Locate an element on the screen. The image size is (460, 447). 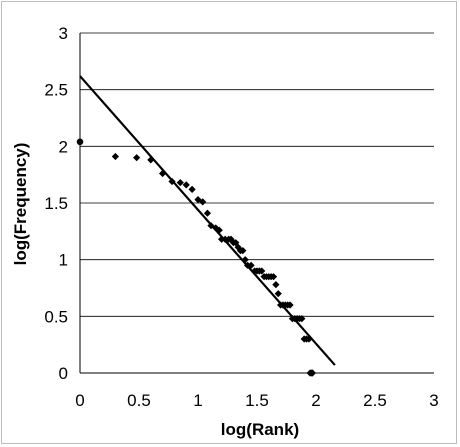
x-tick-label: 3 is located at coordinates (433, 400).